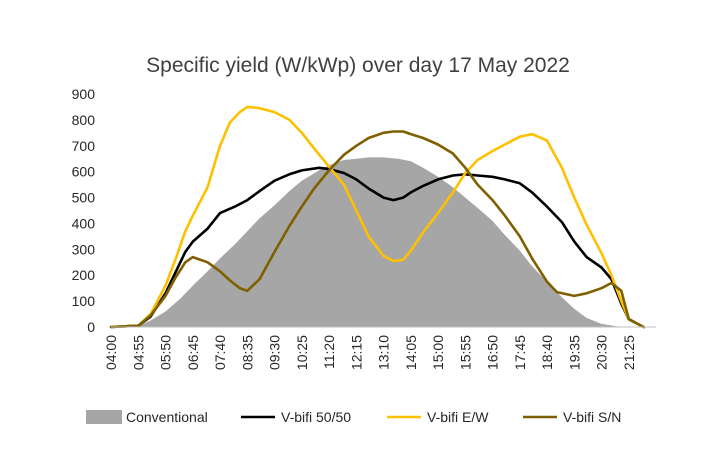 The width and height of the screenshot is (716, 471). What do you see at coordinates (104, 417) in the screenshot?
I see `legend-swatch` at bounding box center [104, 417].